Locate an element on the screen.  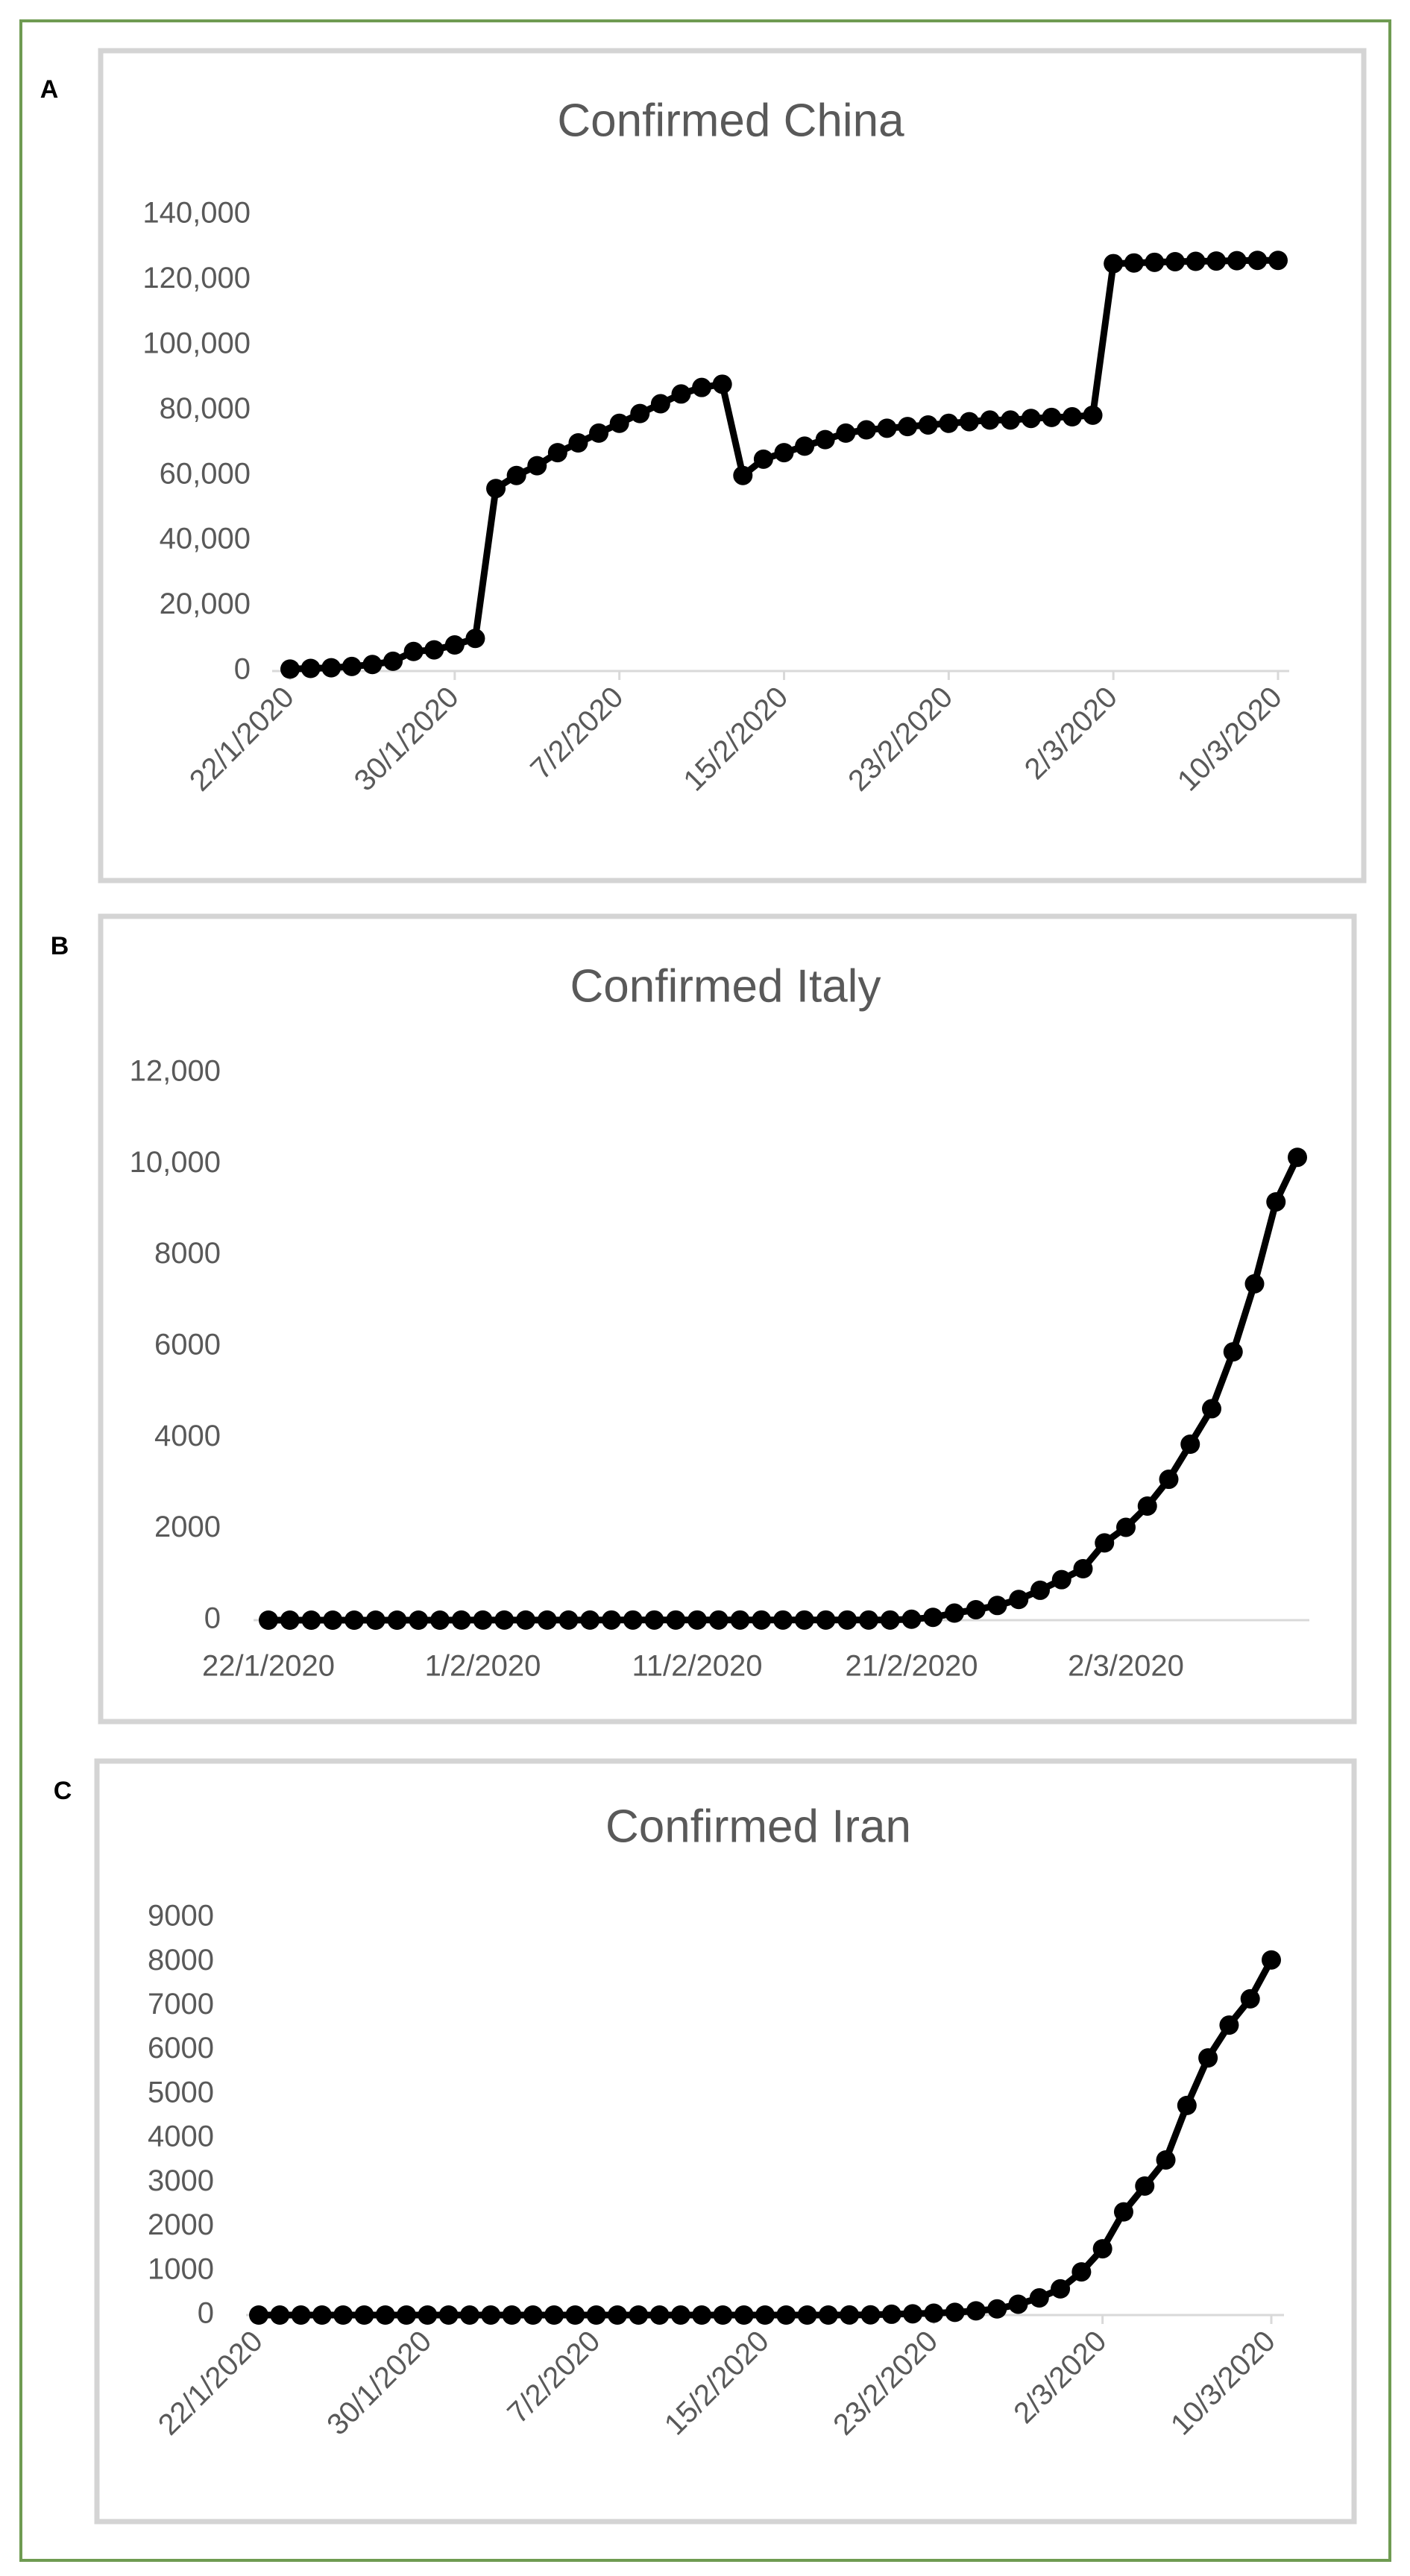
x-tick-label: 23/2/2020 is located at coordinates (900, 739).